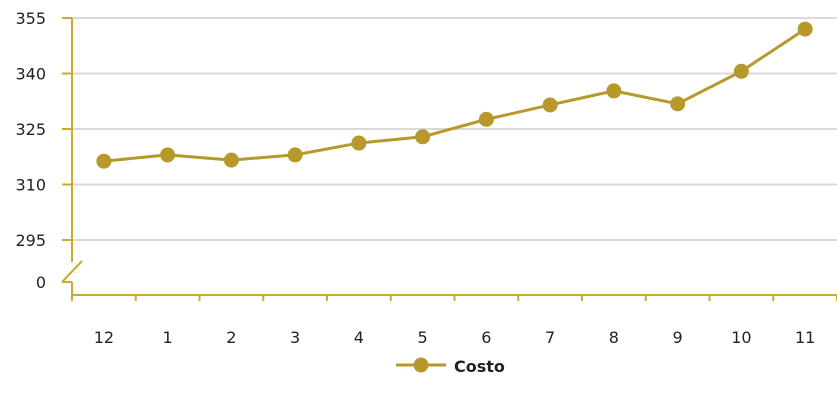 The image size is (837, 404). What do you see at coordinates (614, 337) in the screenshot?
I see `x-tick-label: 8` at bounding box center [614, 337].